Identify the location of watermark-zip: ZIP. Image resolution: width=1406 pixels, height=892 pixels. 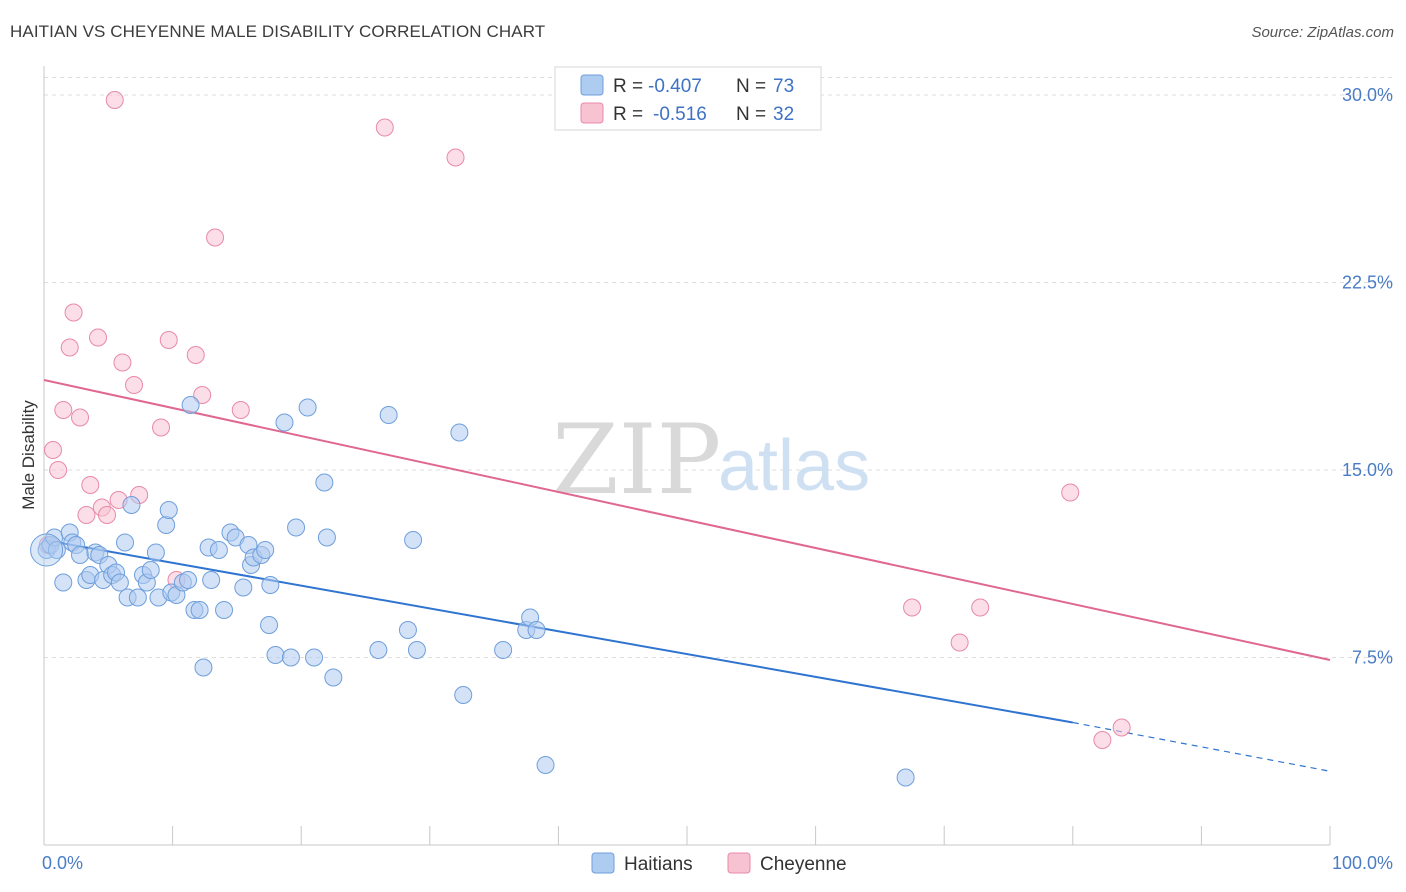
(636, 460).